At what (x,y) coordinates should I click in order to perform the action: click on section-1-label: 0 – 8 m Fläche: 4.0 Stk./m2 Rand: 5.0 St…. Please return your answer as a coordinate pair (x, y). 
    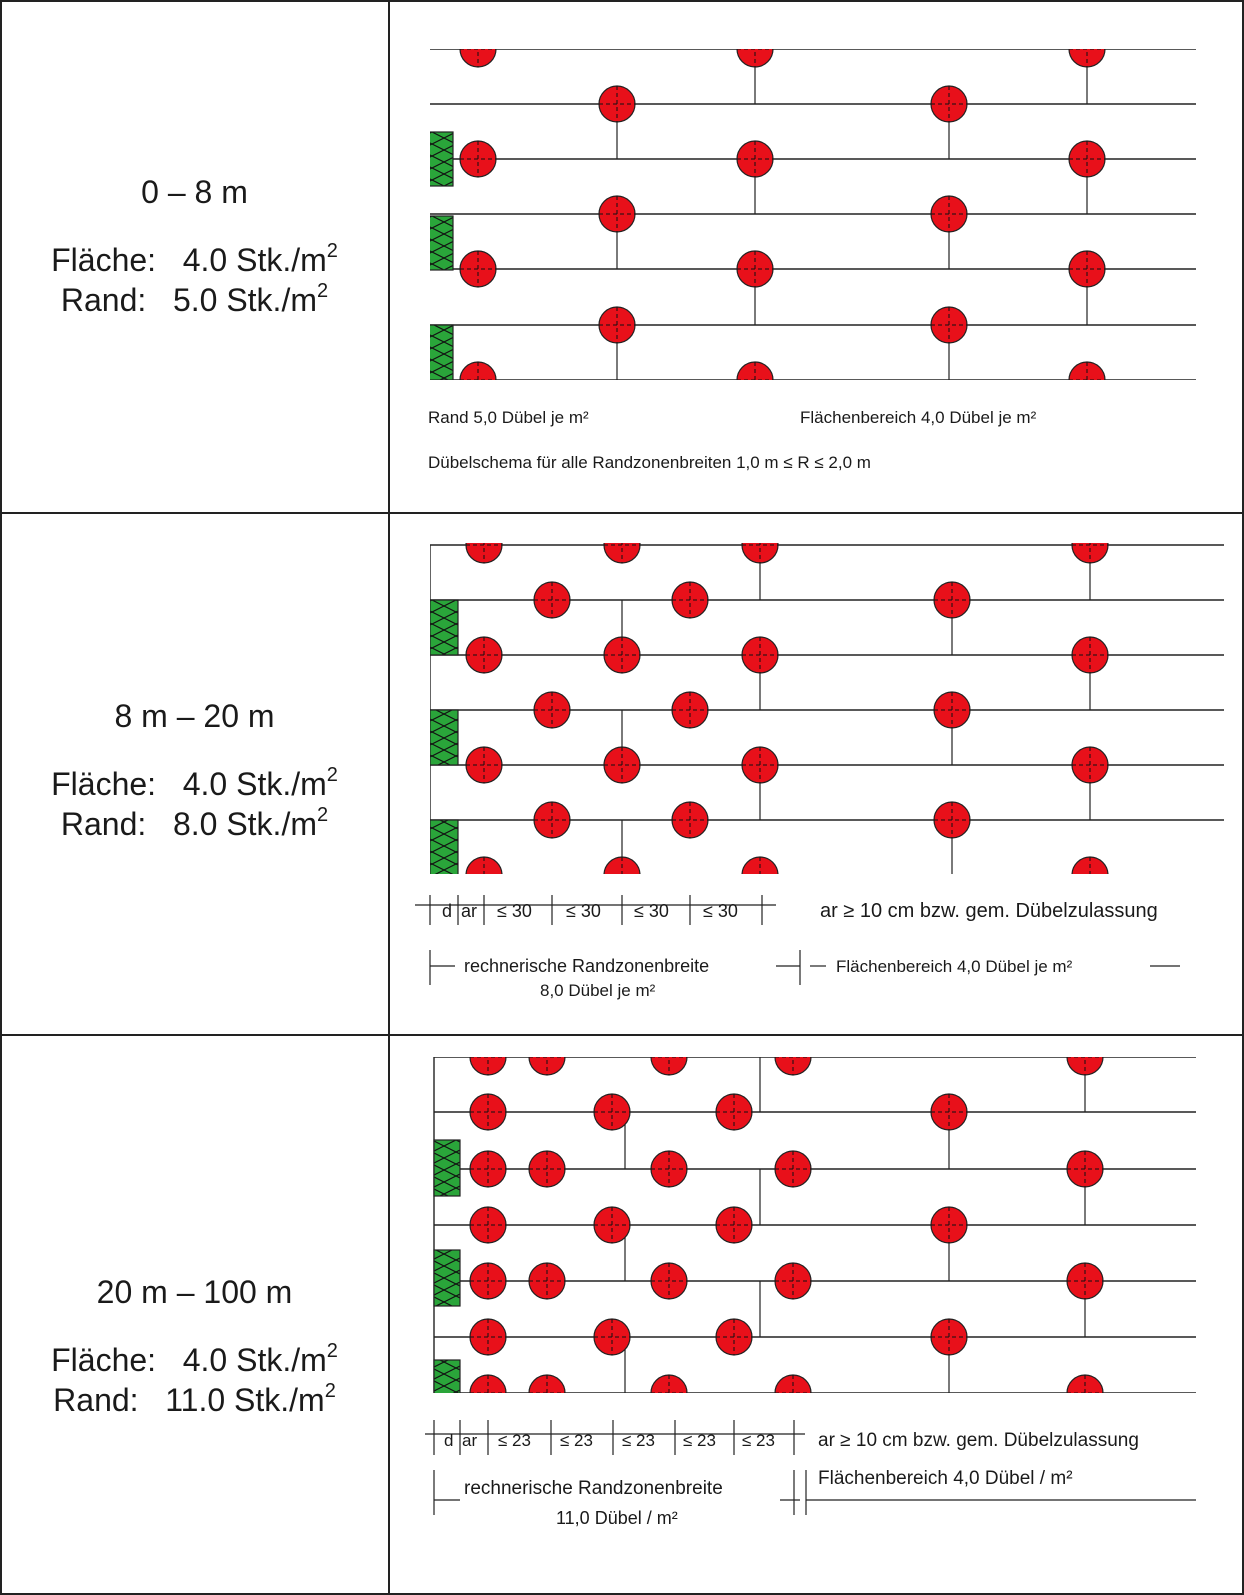
    Looking at the image, I should click on (194, 246).